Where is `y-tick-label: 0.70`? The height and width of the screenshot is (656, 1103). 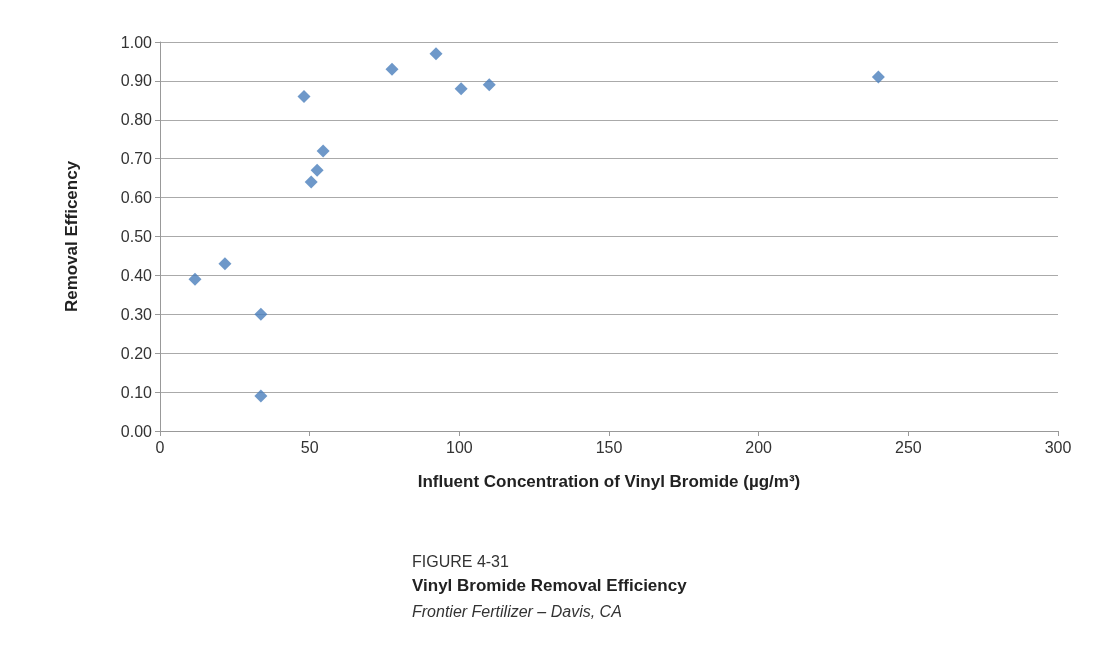
y-tick-label: 0.70 is located at coordinates (136, 159).